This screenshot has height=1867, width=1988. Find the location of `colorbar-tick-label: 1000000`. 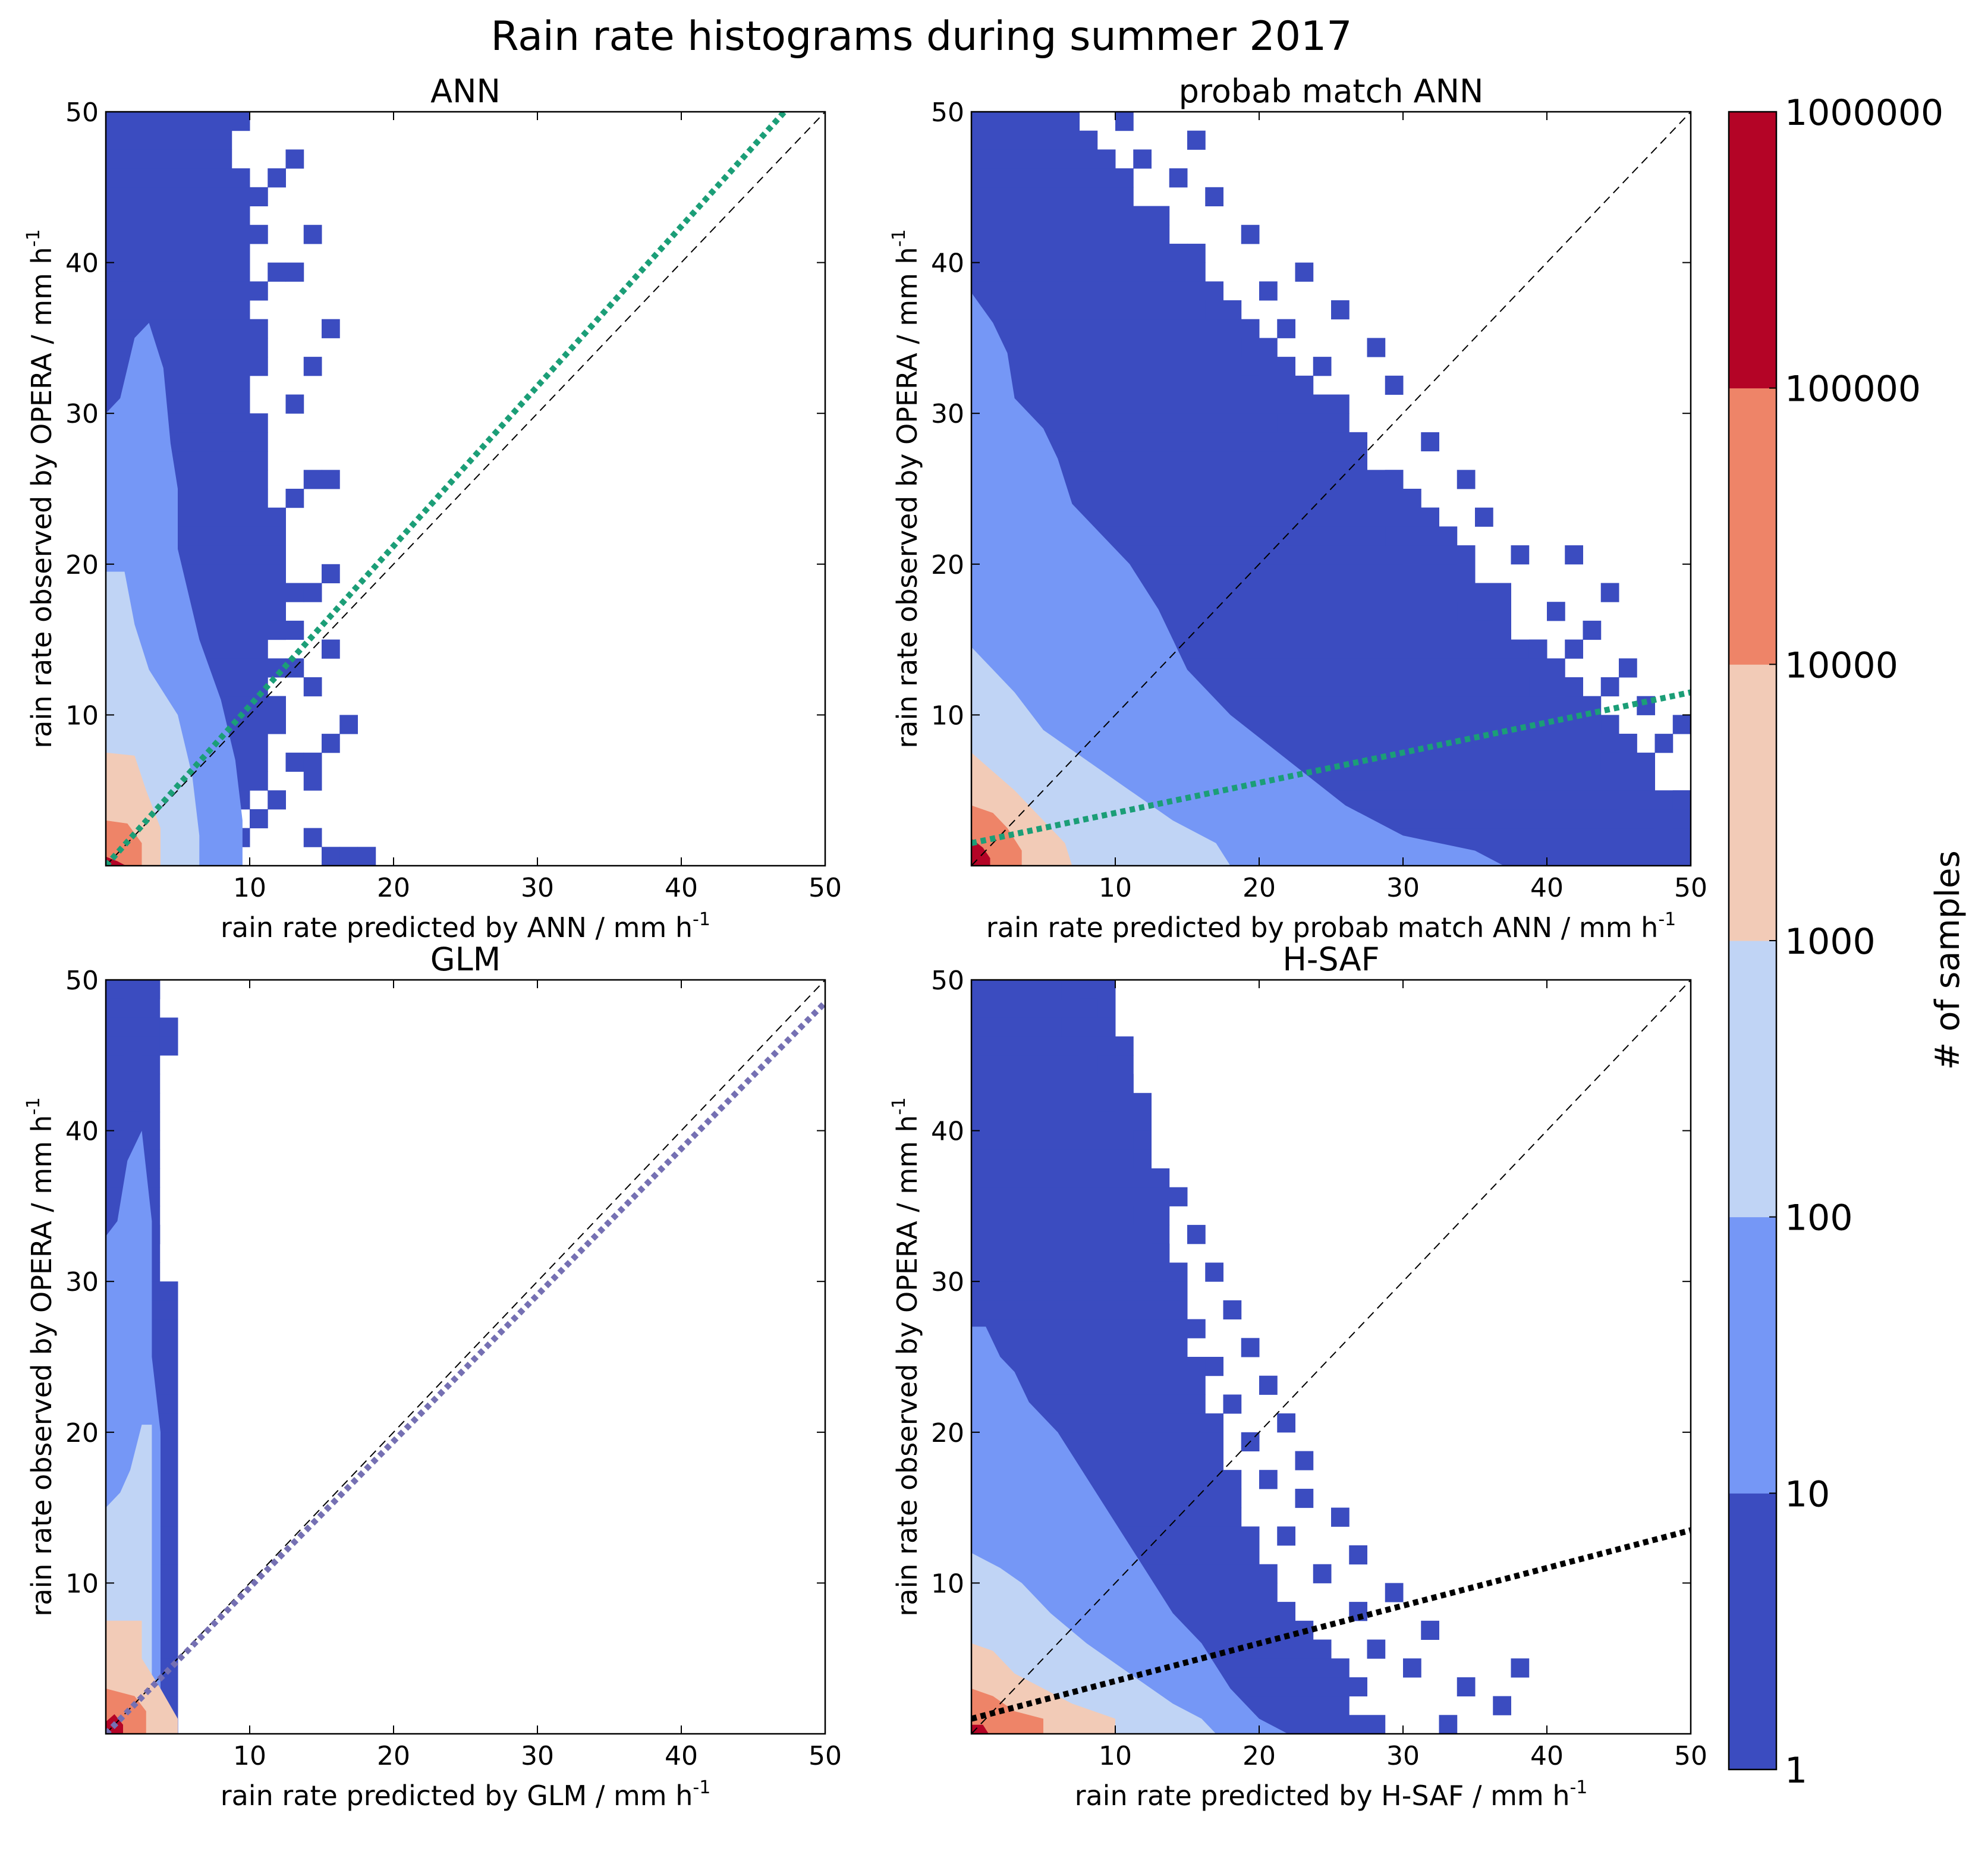

colorbar-tick-label: 1000000 is located at coordinates (1864, 113).